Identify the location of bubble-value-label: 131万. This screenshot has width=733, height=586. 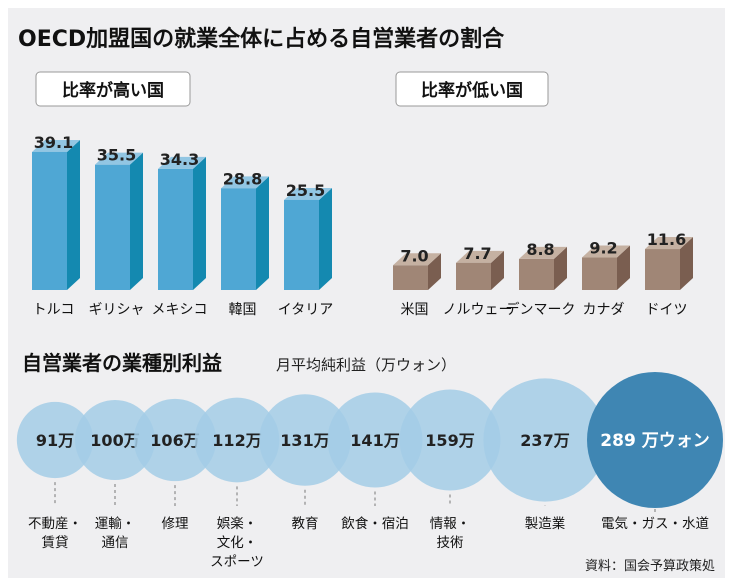
(304, 440).